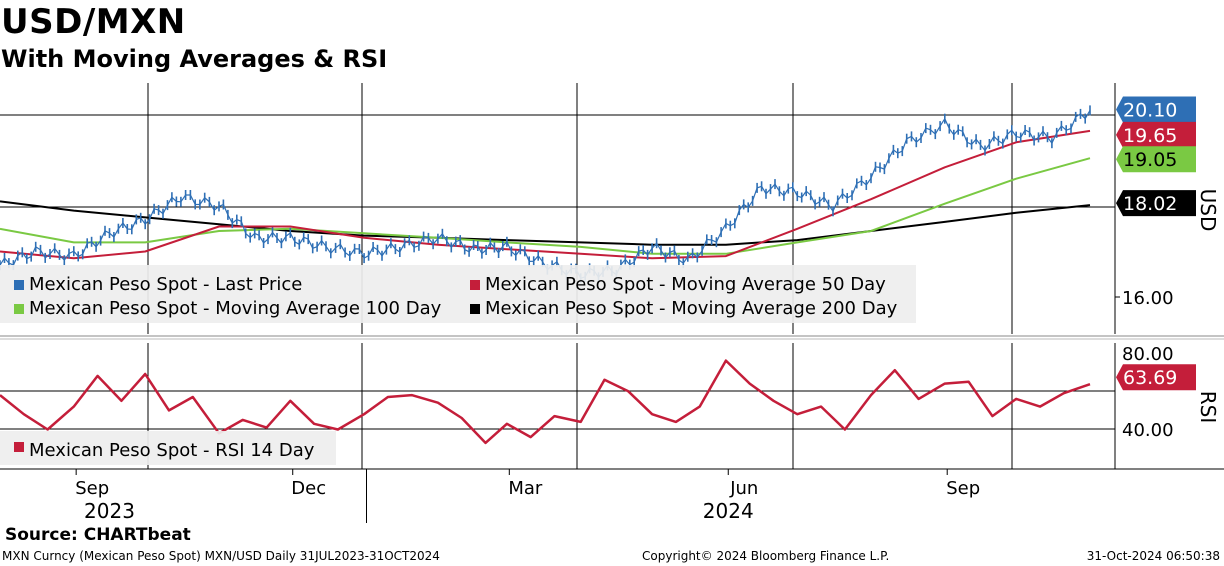  What do you see at coordinates (545, 402) in the screenshot?
I see `series-line-rsi` at bounding box center [545, 402].